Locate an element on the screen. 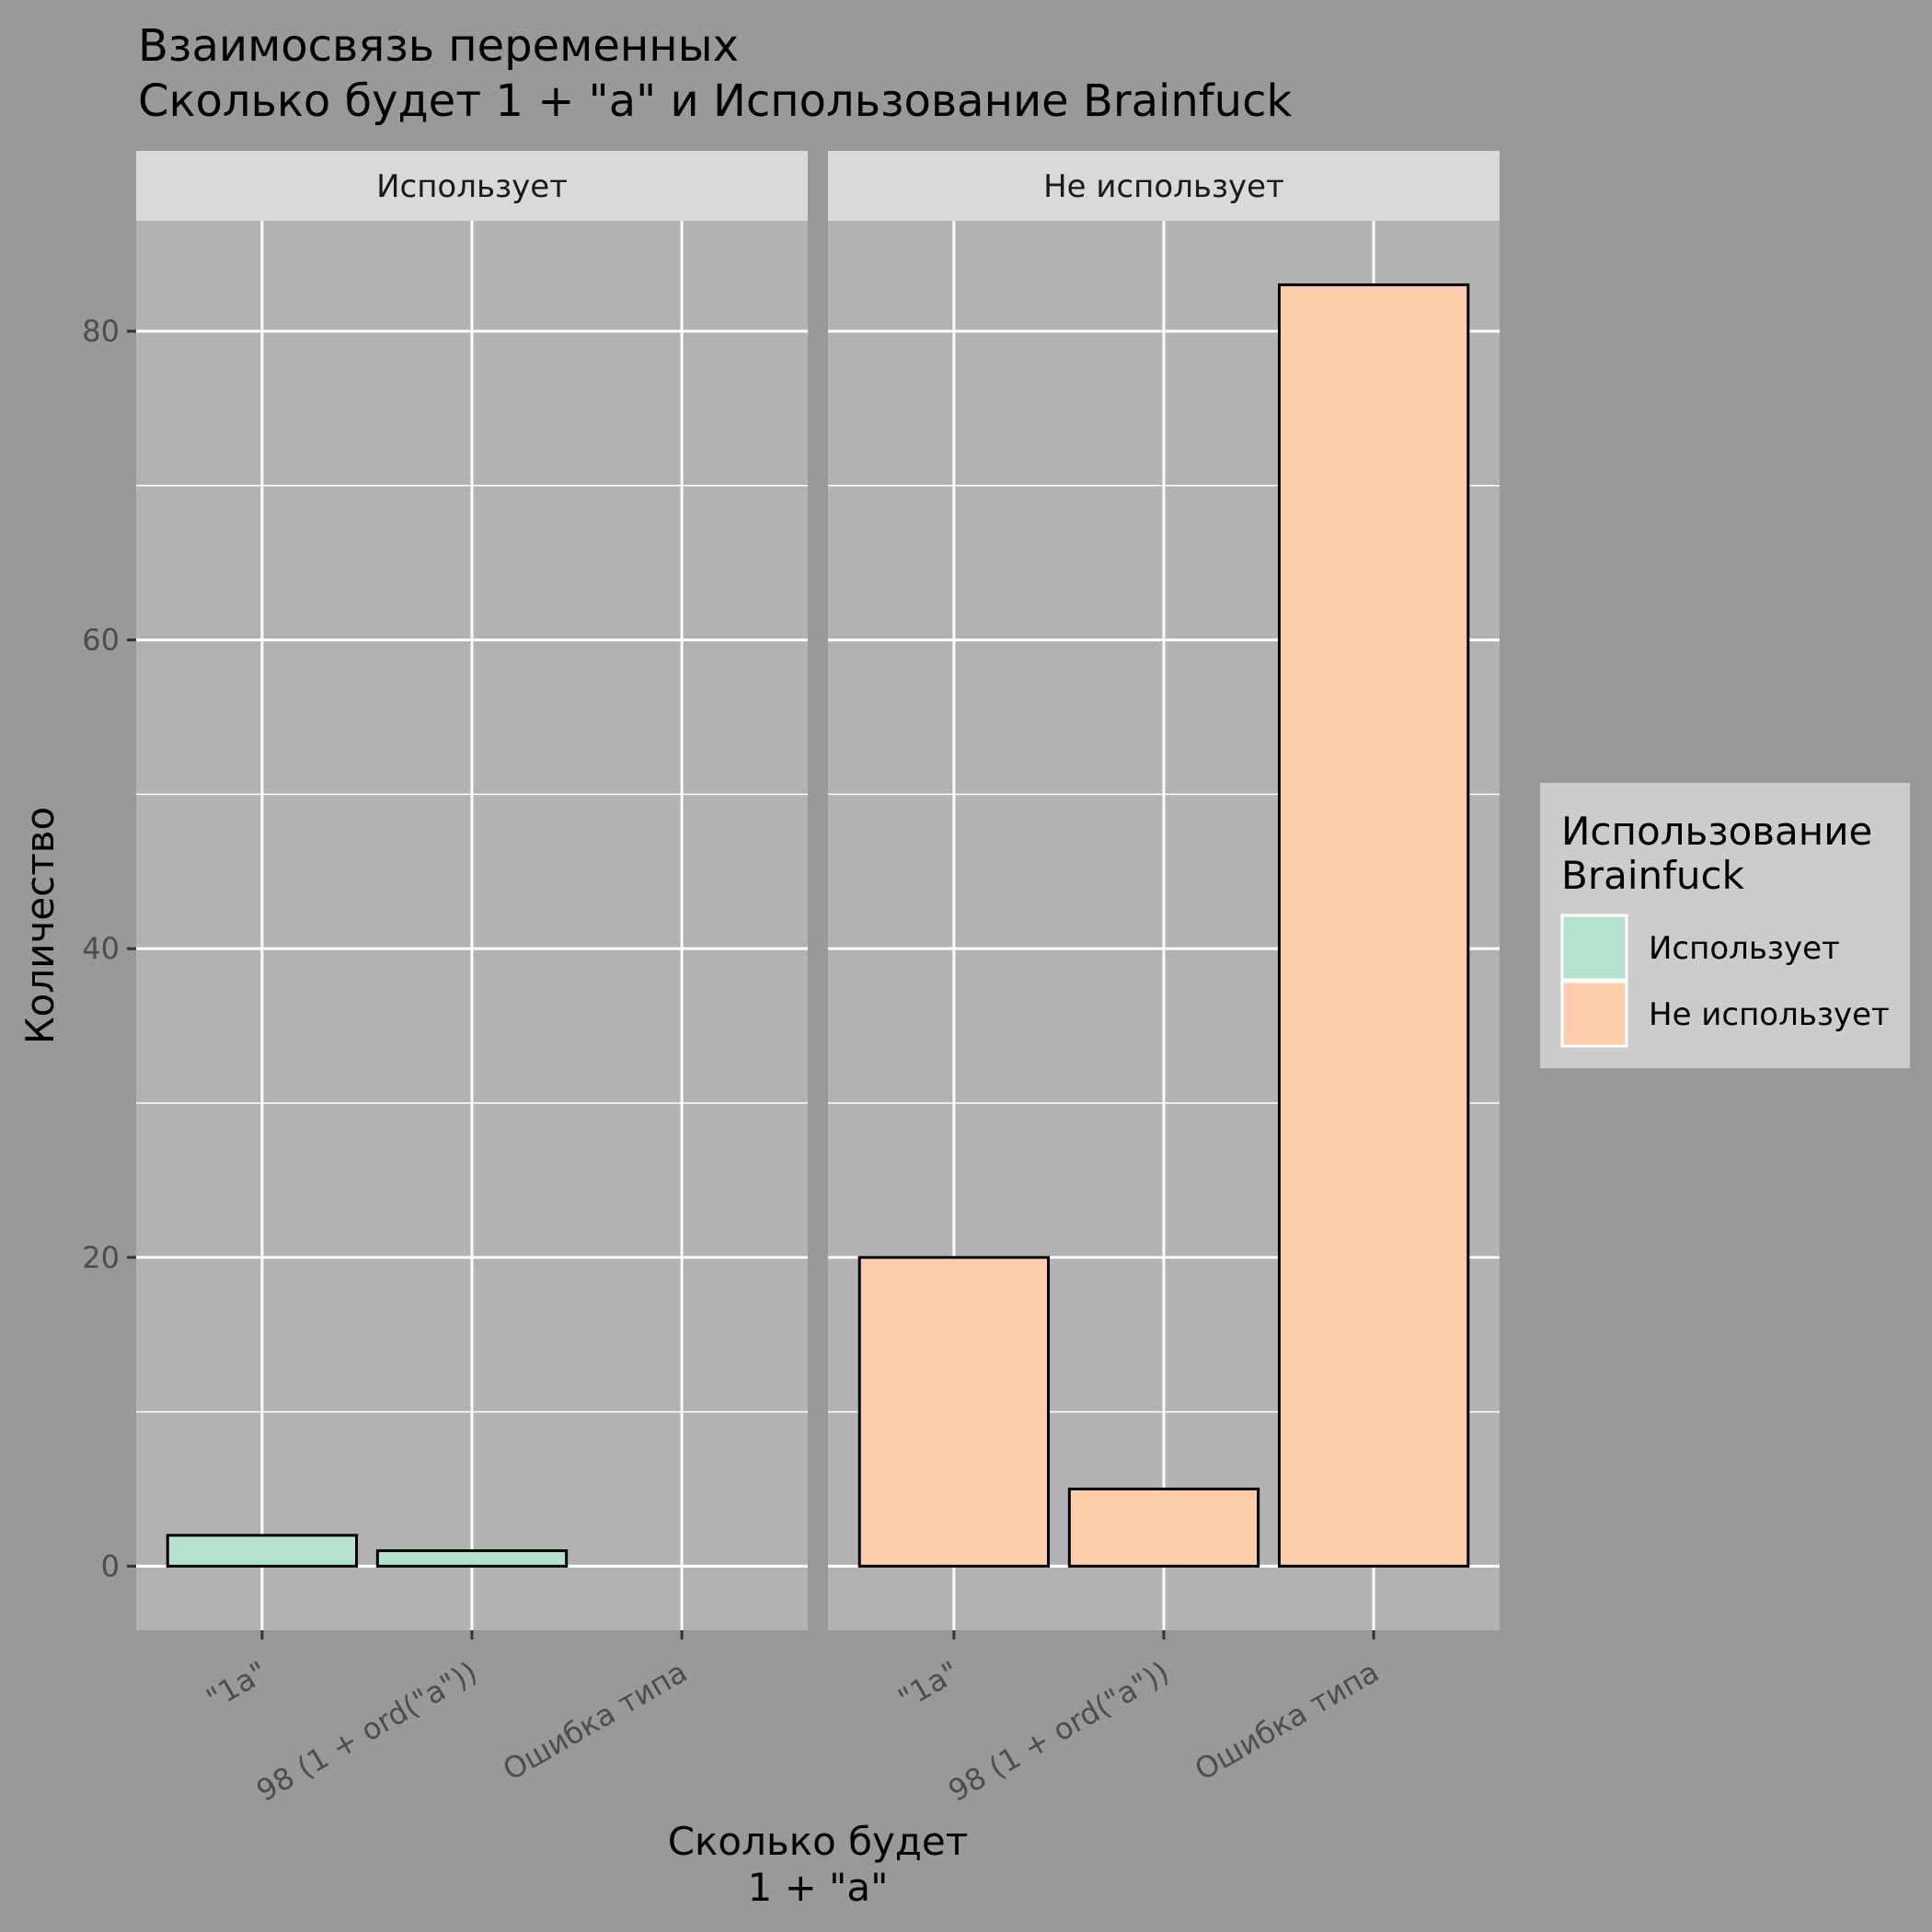 This screenshot has height=1932, width=1932. legend-title-line-2: Brainfuck is located at coordinates (1653, 875).